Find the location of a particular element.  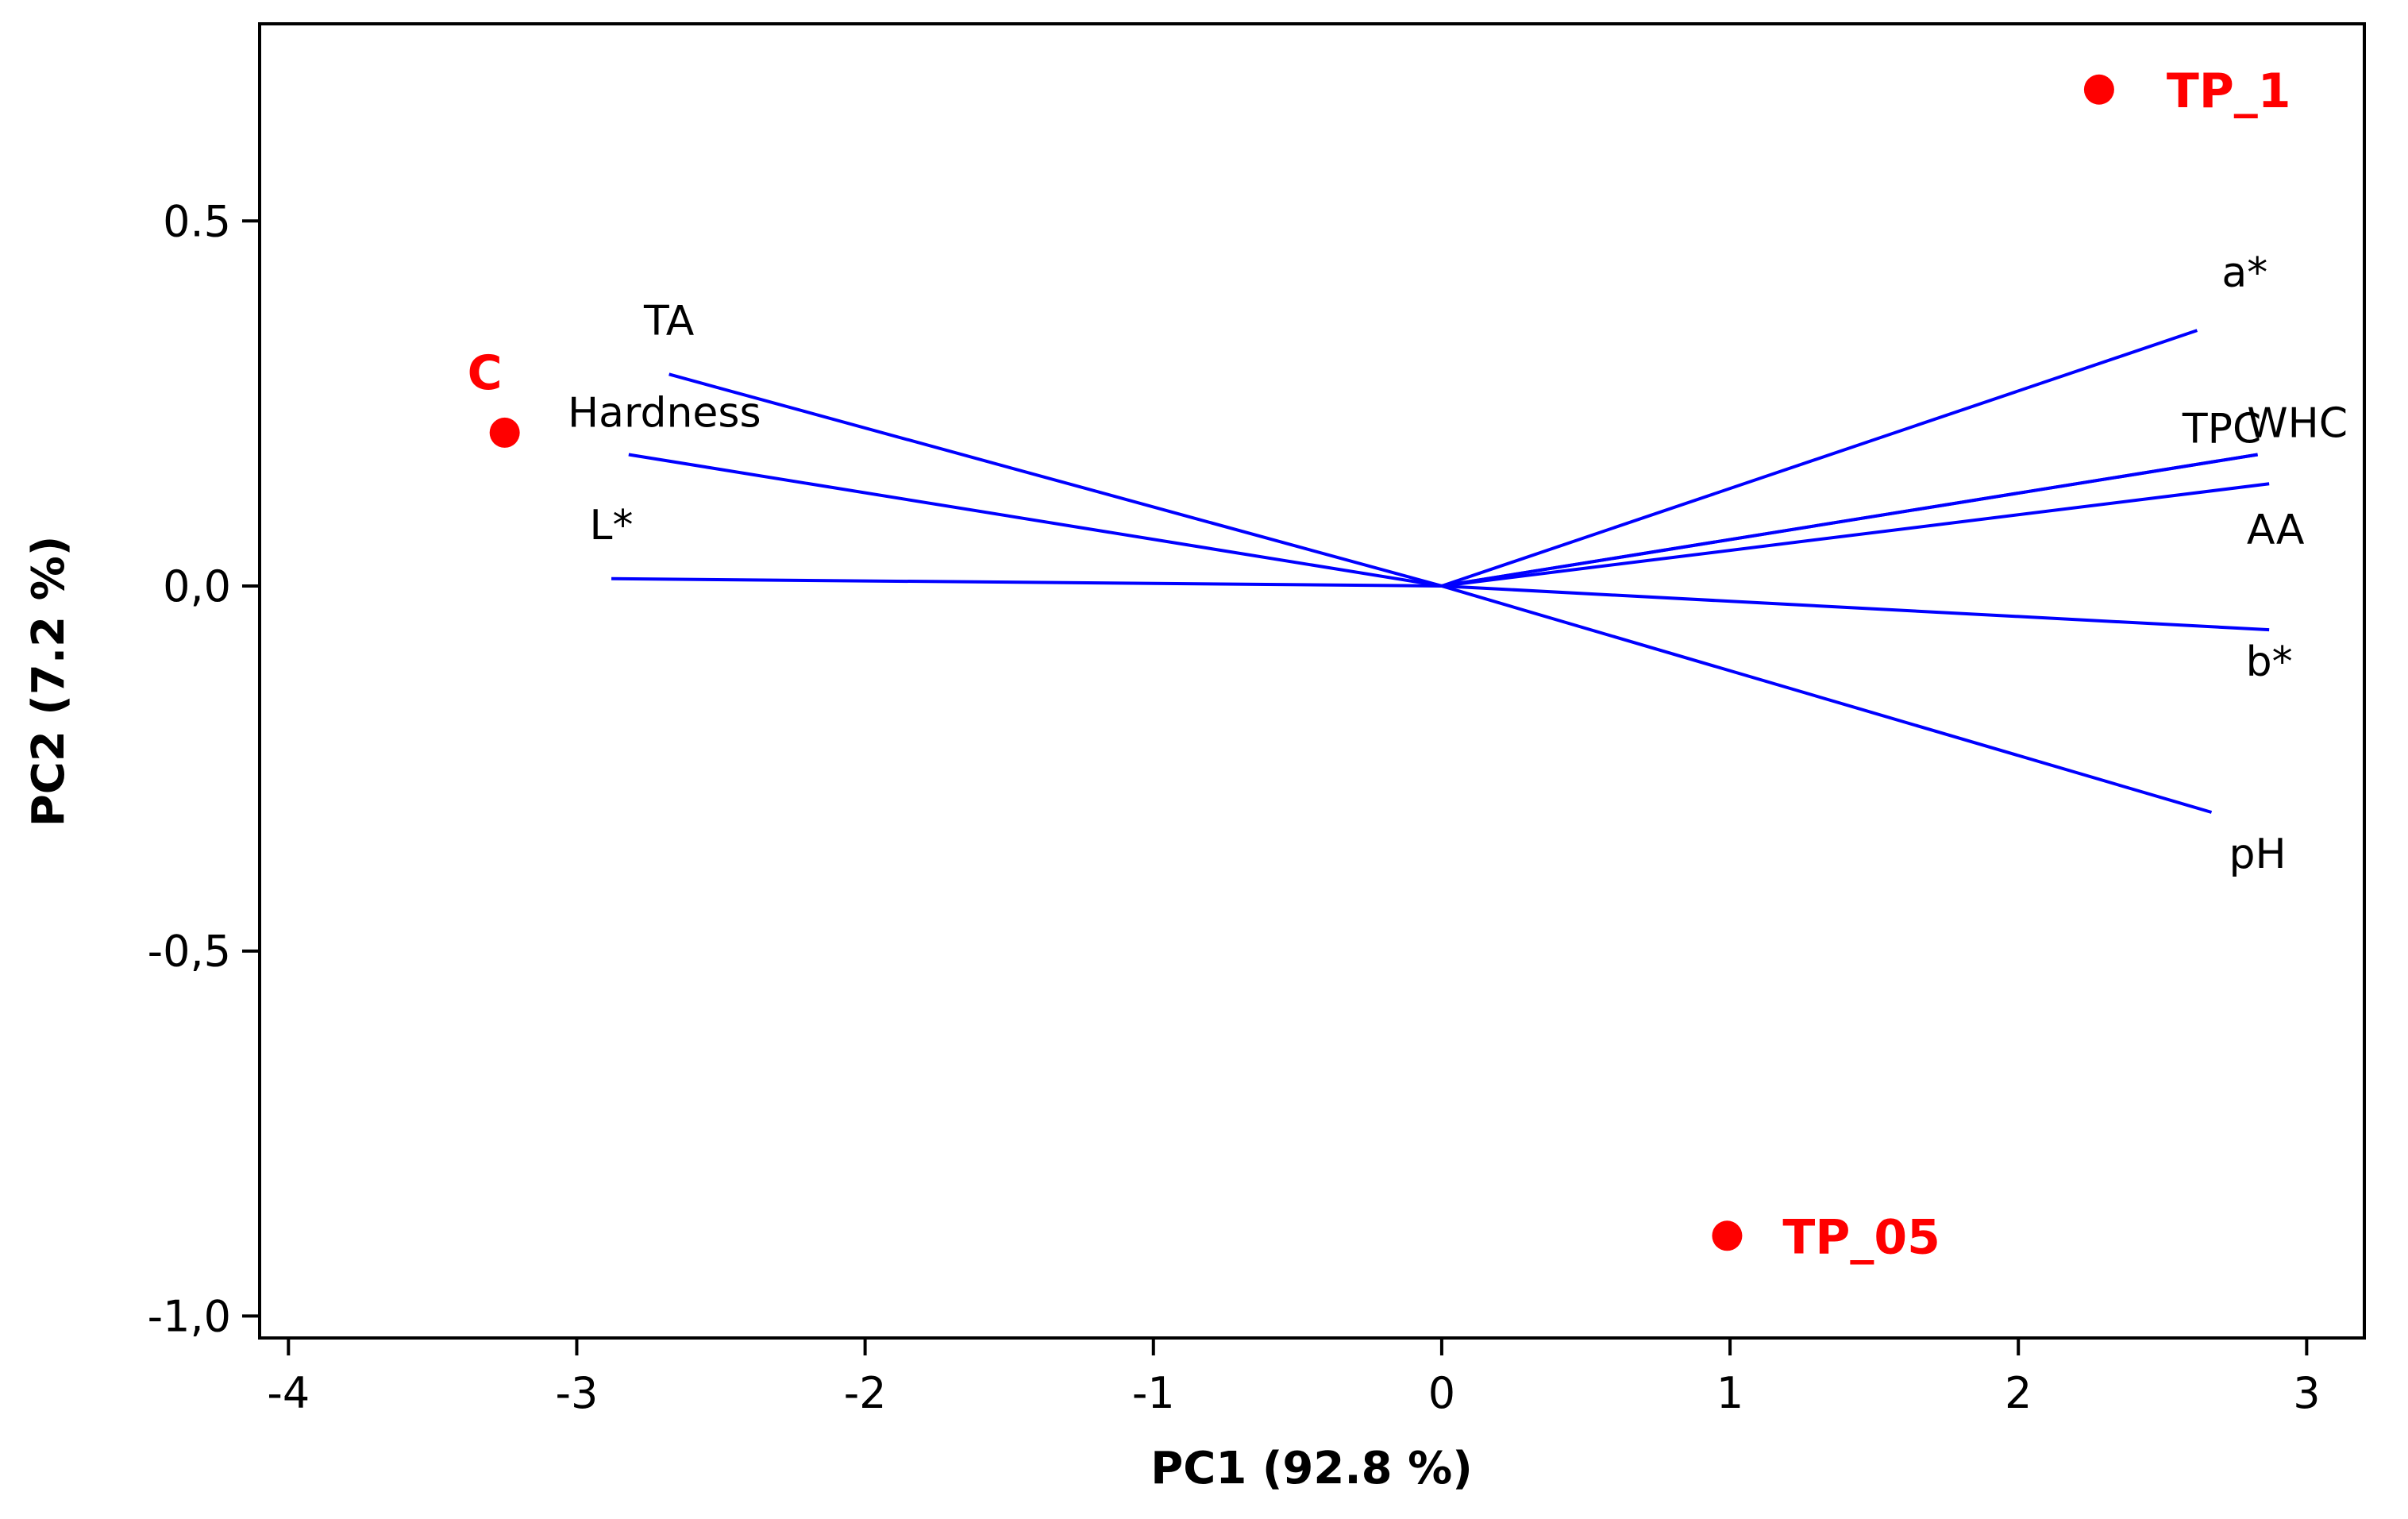

loading-label: a* is located at coordinates (2244, 273).